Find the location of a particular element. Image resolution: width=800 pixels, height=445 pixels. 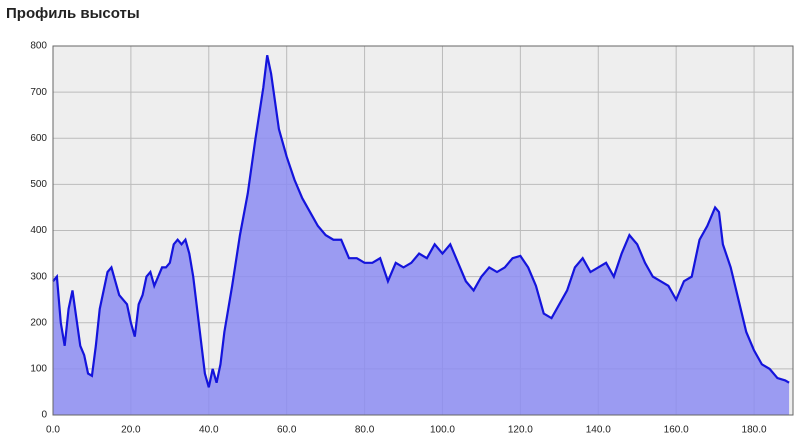

x-tick-label: 20.0 is located at coordinates (131, 430).